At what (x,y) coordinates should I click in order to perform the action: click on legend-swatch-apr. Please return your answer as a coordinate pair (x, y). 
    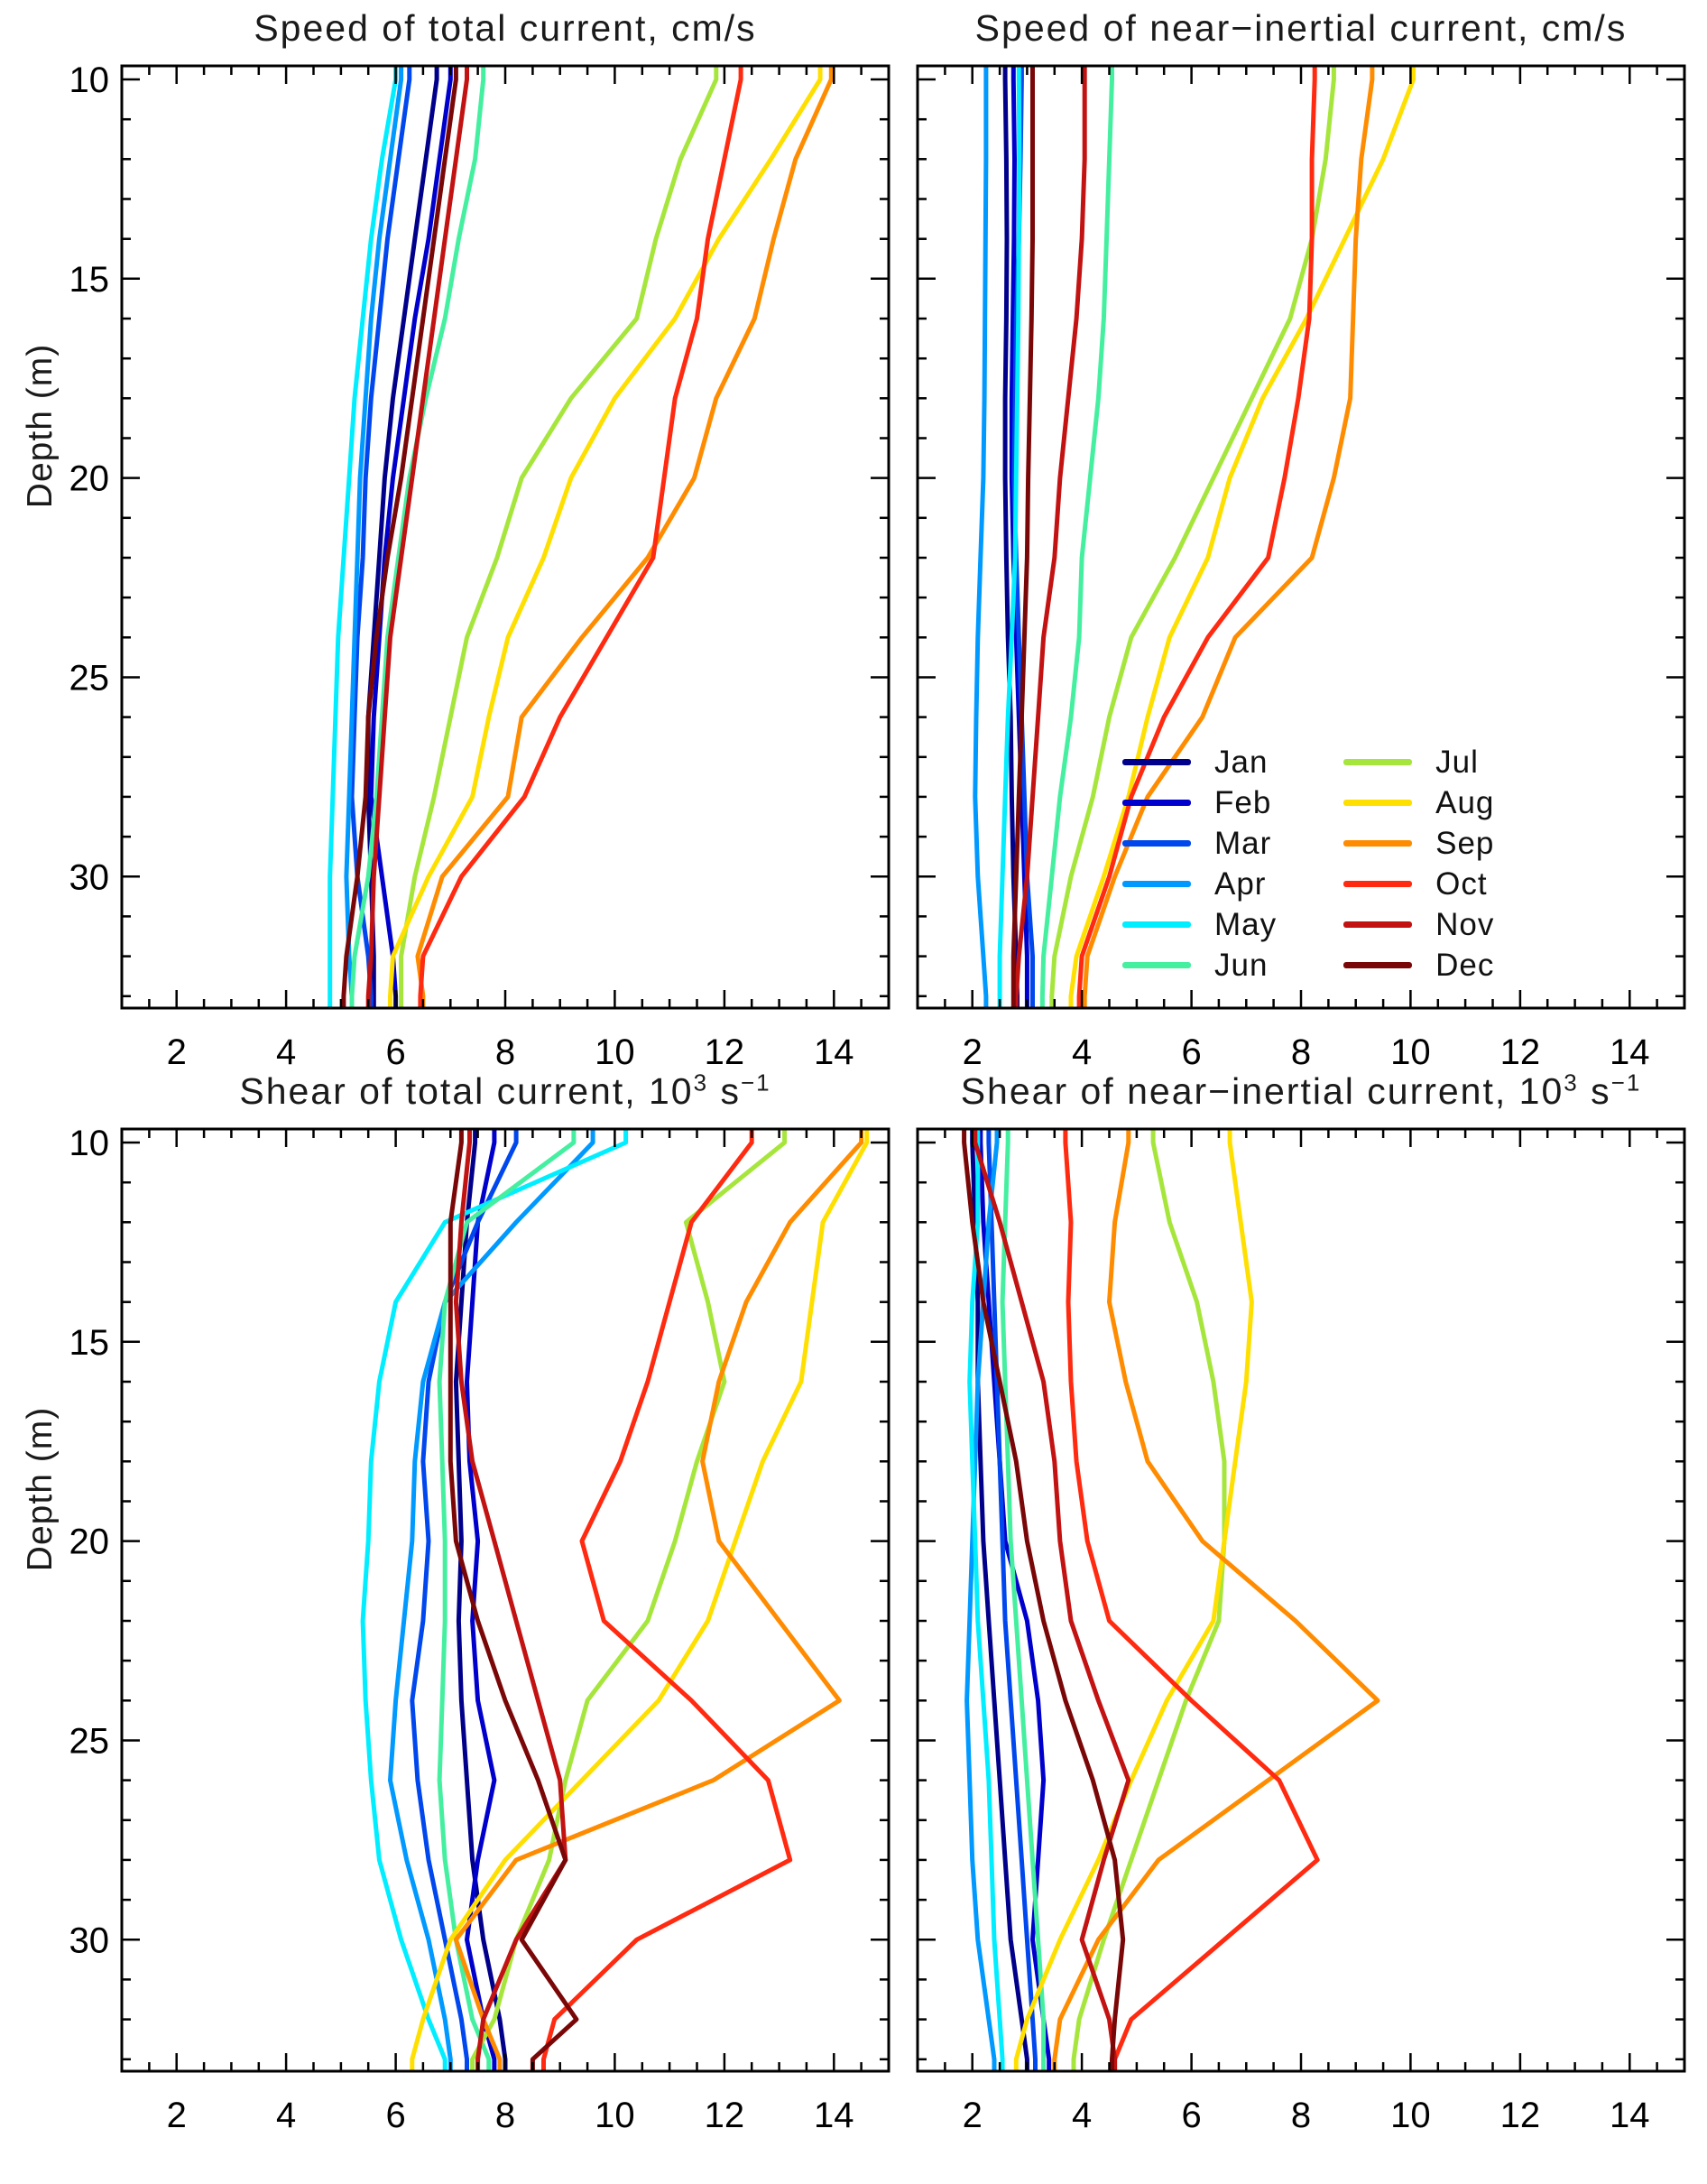
    Looking at the image, I should click on (1156, 884).